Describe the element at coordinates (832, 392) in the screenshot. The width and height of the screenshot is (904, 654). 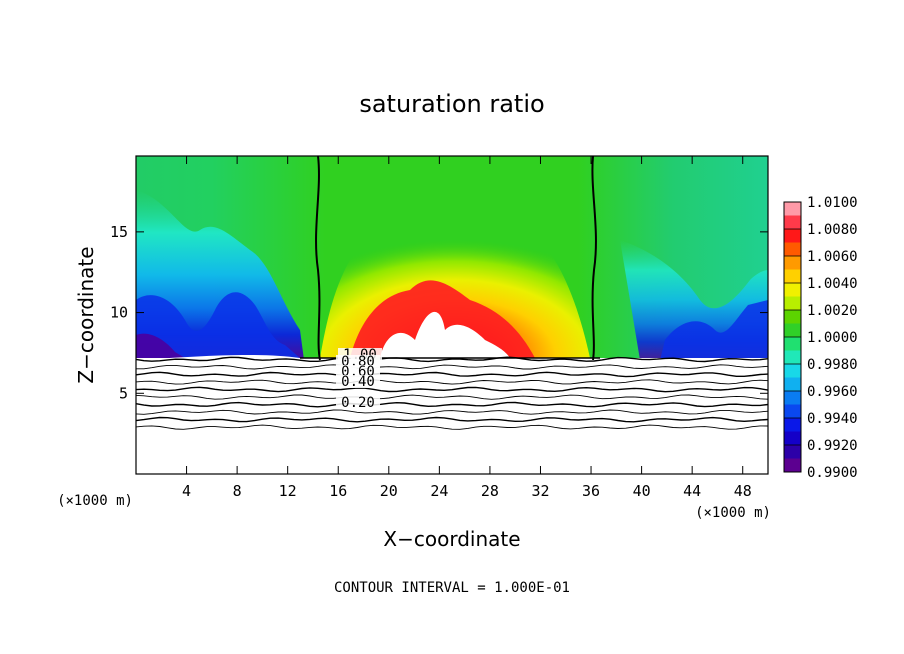
I see `colorbar-label: 0.9960` at that location.